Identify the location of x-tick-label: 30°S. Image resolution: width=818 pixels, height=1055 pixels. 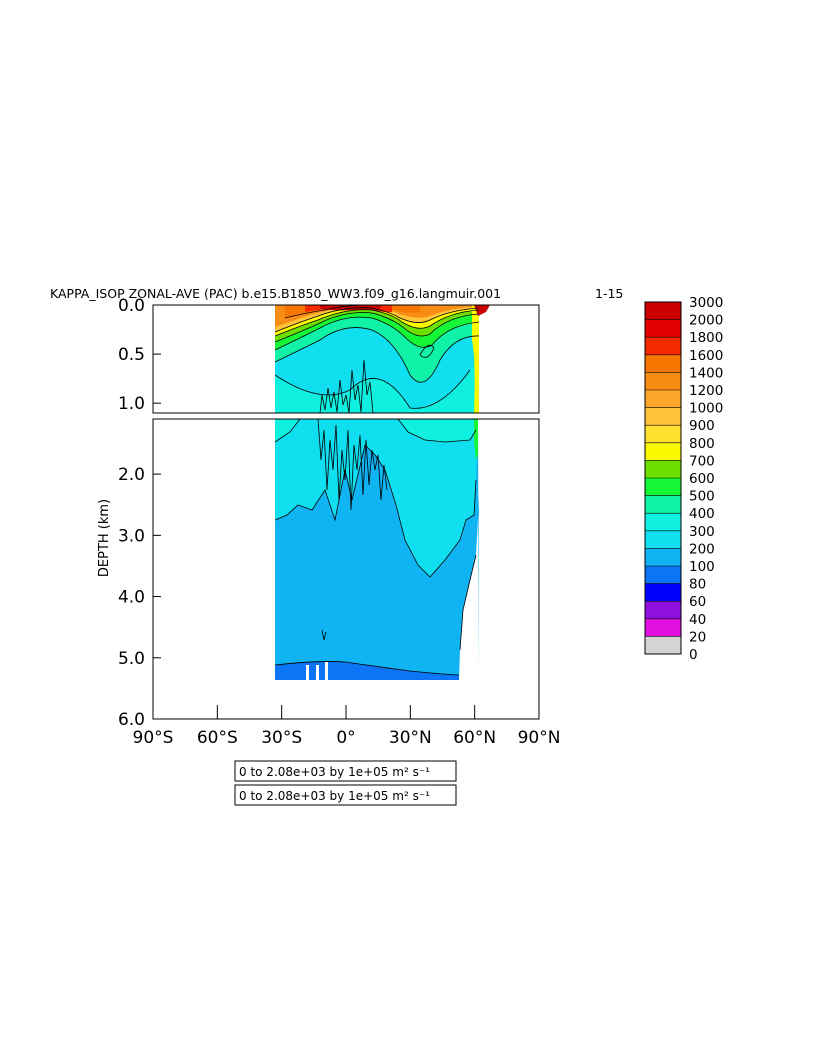
(281, 738).